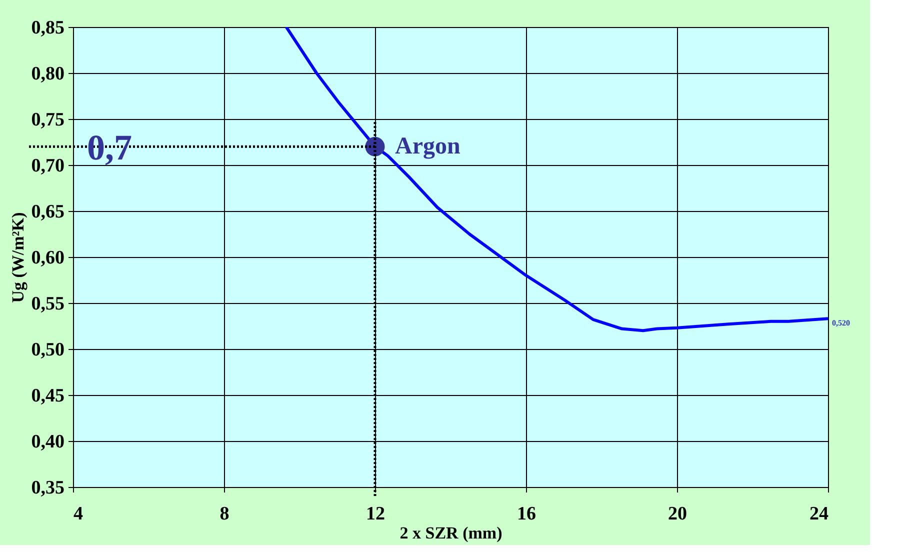 The width and height of the screenshot is (899, 558). What do you see at coordinates (47, 74) in the screenshot?
I see `y-tick-label: 0,80` at bounding box center [47, 74].